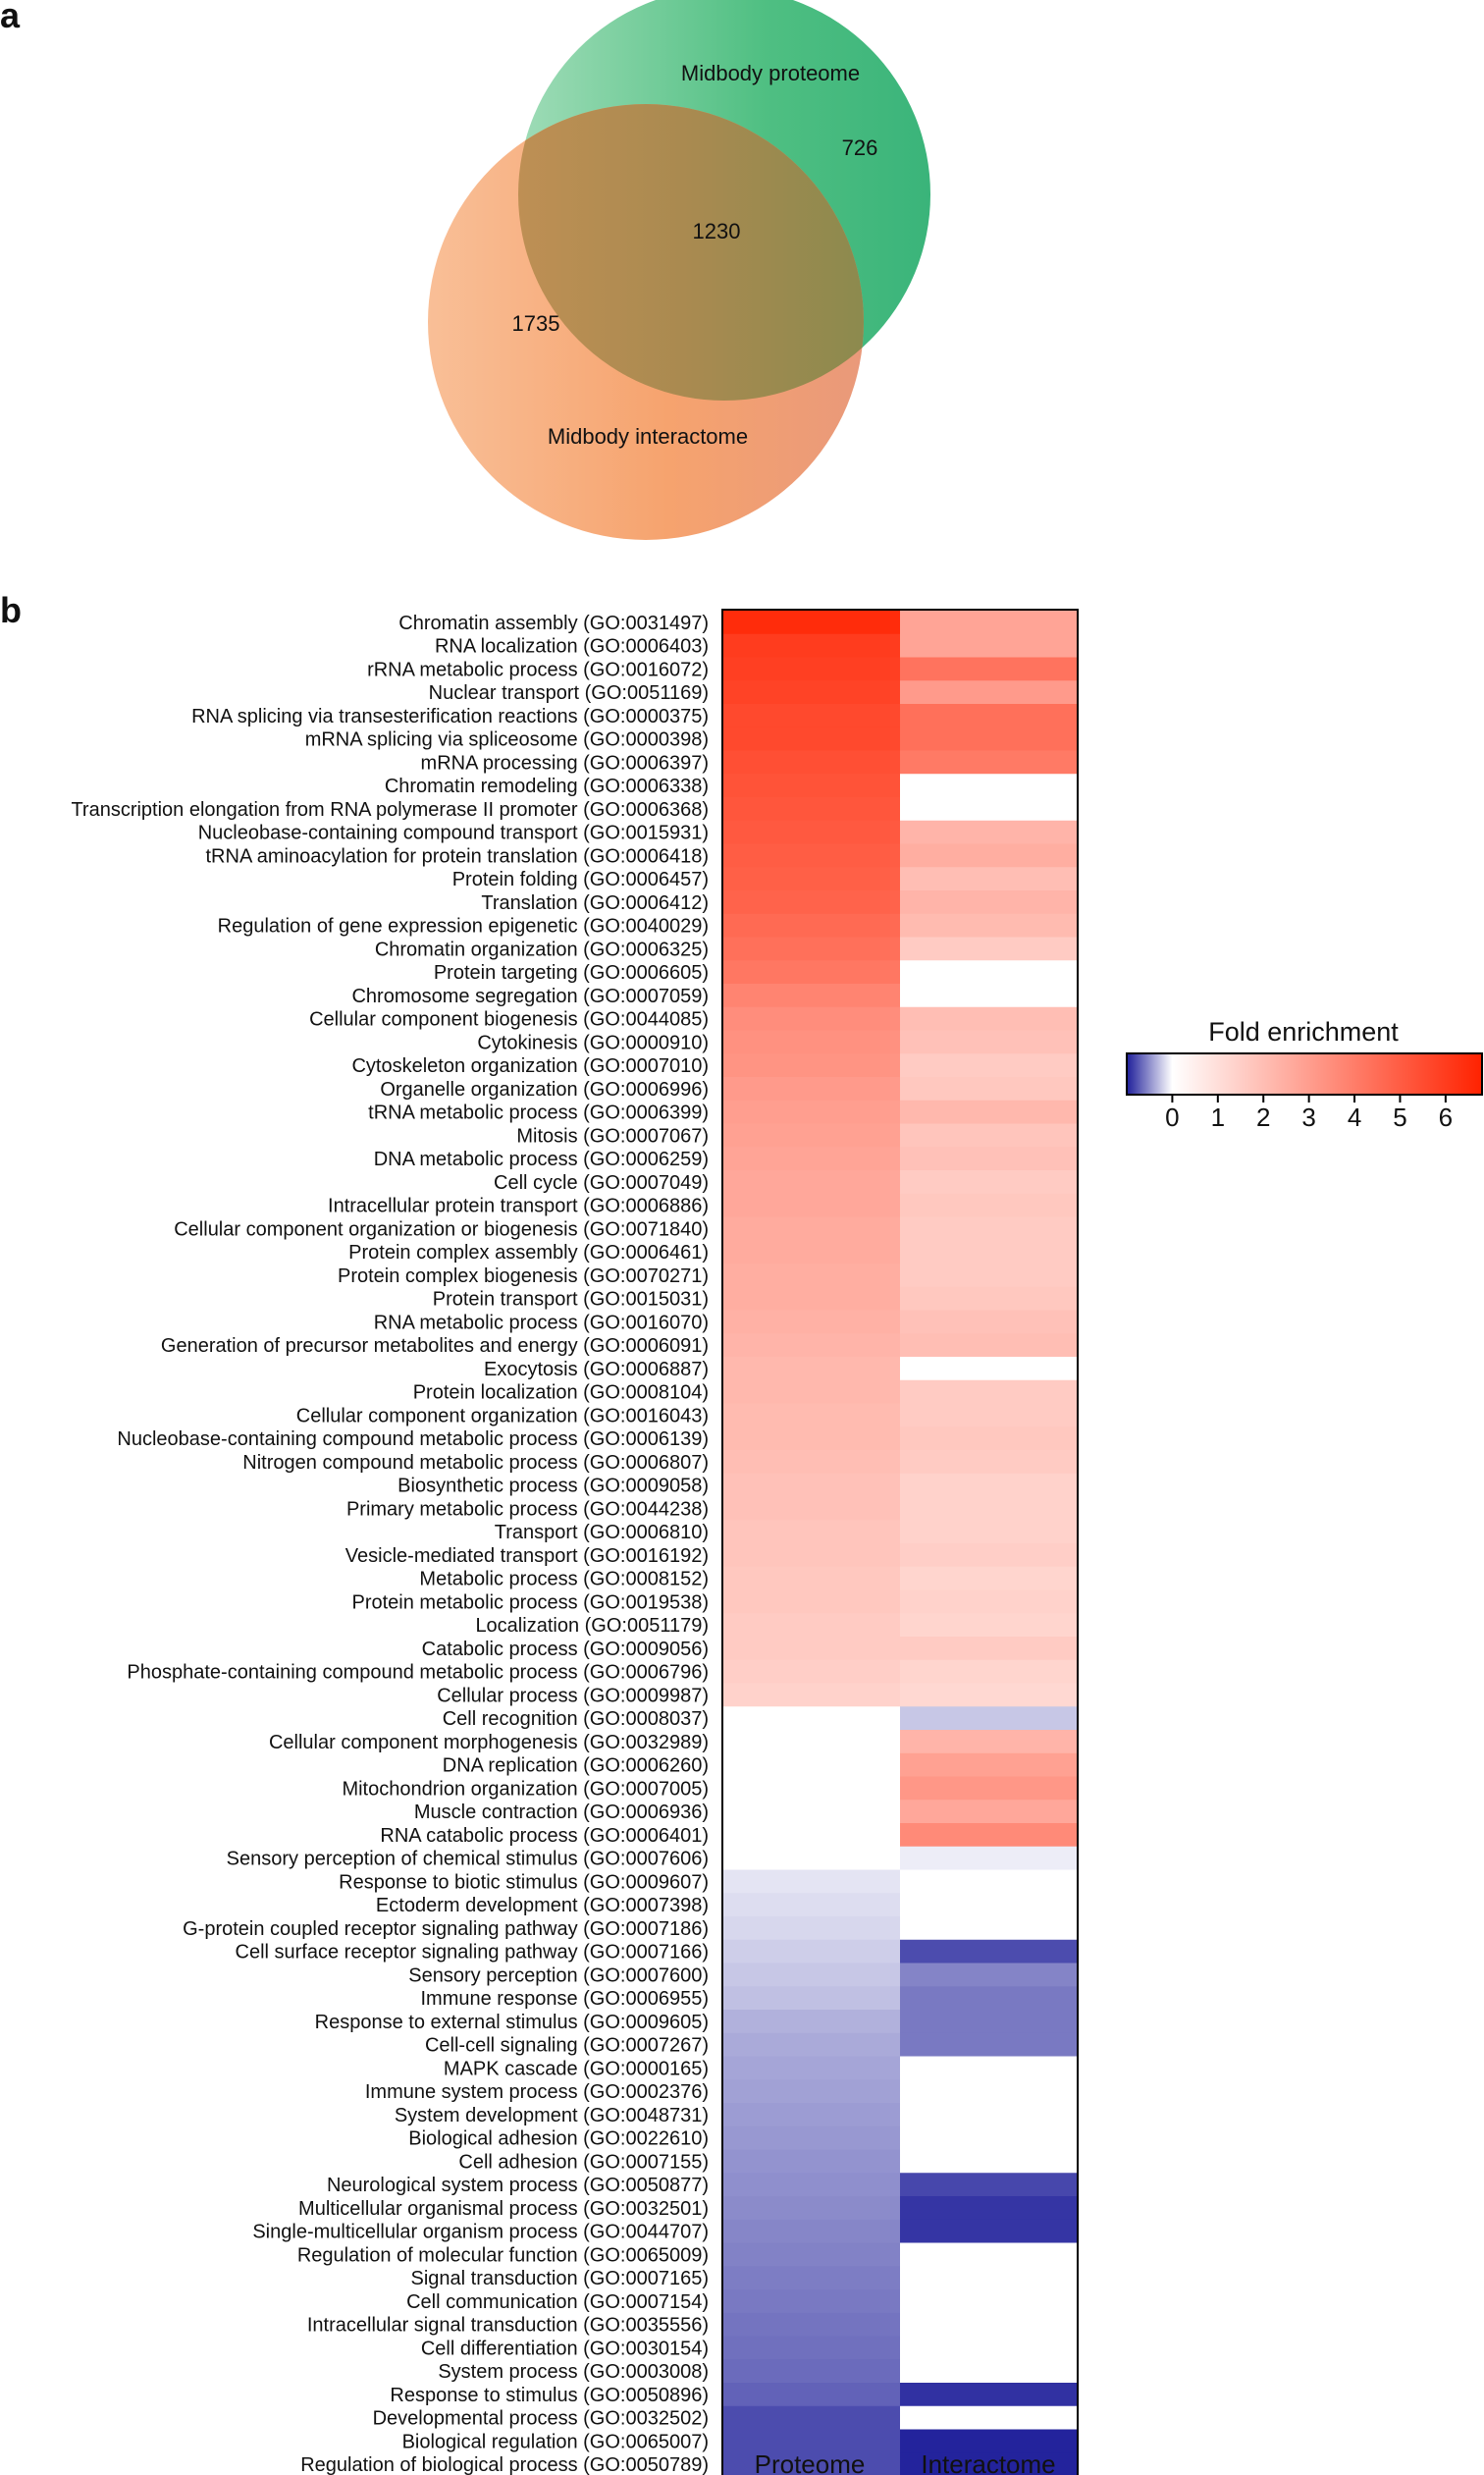  I want to click on row-label: Mitosis (GO:0007067), so click(612, 1136).